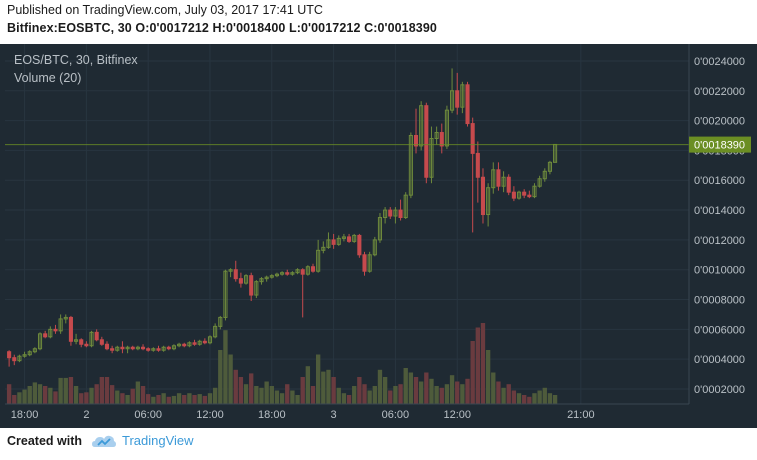  I want to click on price-tick-label: 0'0020000, so click(719, 122).